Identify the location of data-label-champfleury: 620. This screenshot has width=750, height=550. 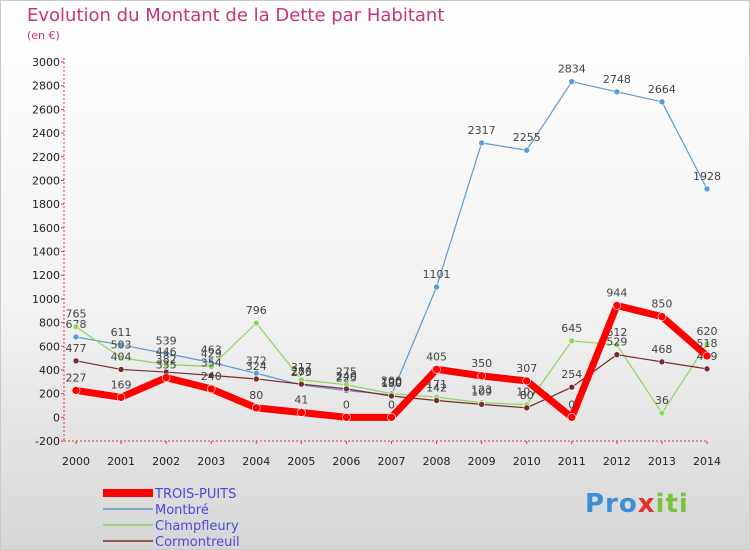
(707, 331).